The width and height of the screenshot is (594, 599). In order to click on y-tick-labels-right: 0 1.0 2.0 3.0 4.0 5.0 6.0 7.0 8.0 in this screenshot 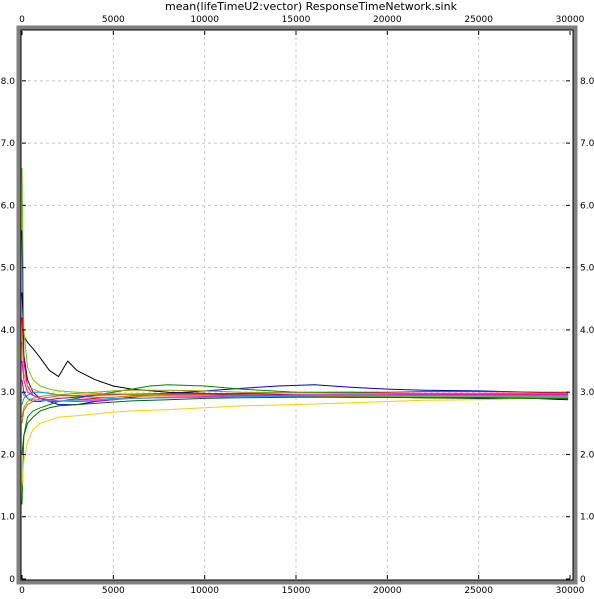, I will do `click(587, 331)`.